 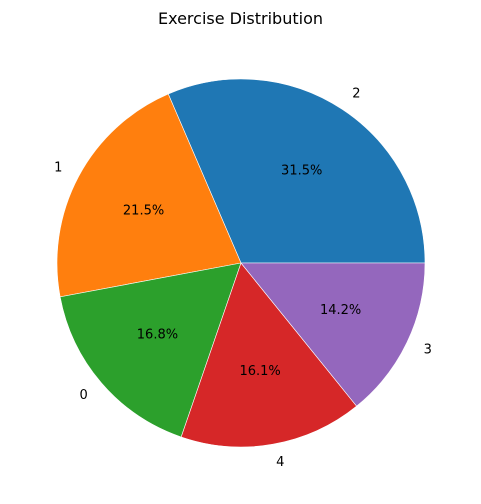 I want to click on slice-percent-4: 16.1%, so click(x=259, y=371).